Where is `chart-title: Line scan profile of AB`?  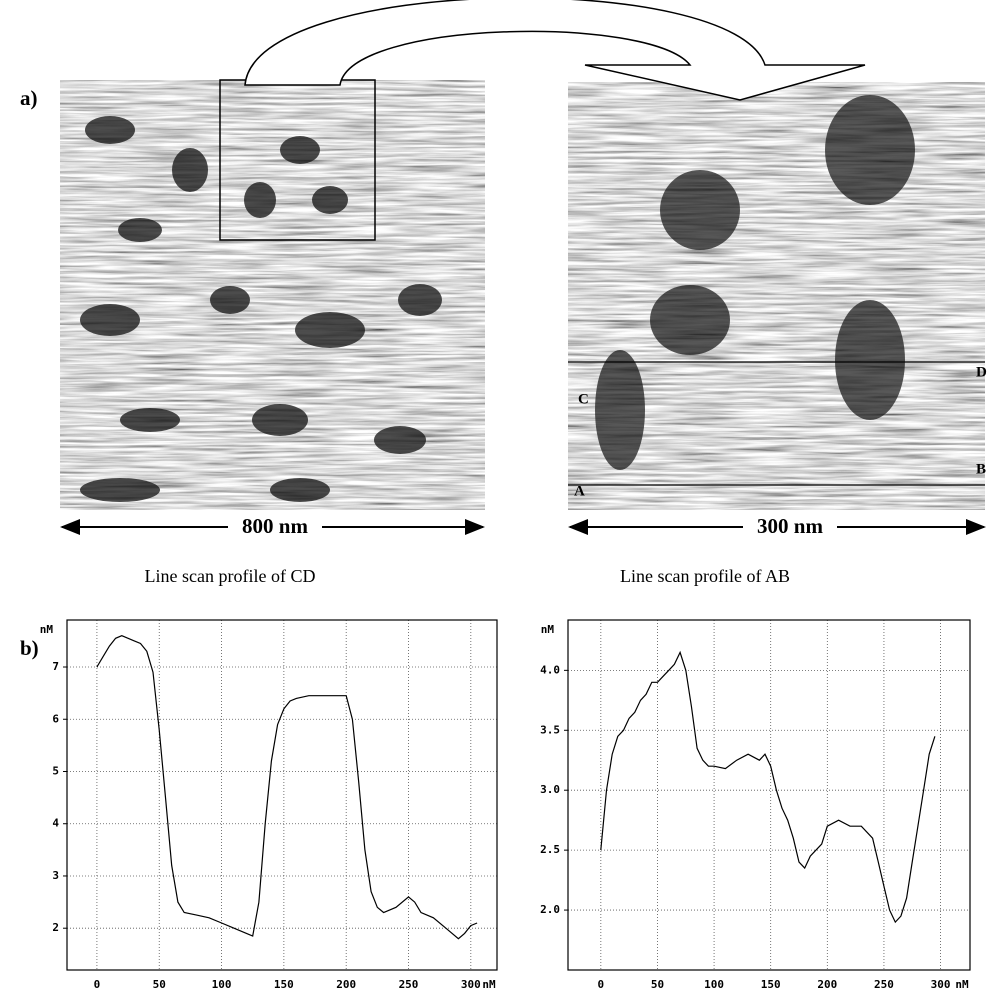 chart-title: Line scan profile of AB is located at coordinates (705, 576).